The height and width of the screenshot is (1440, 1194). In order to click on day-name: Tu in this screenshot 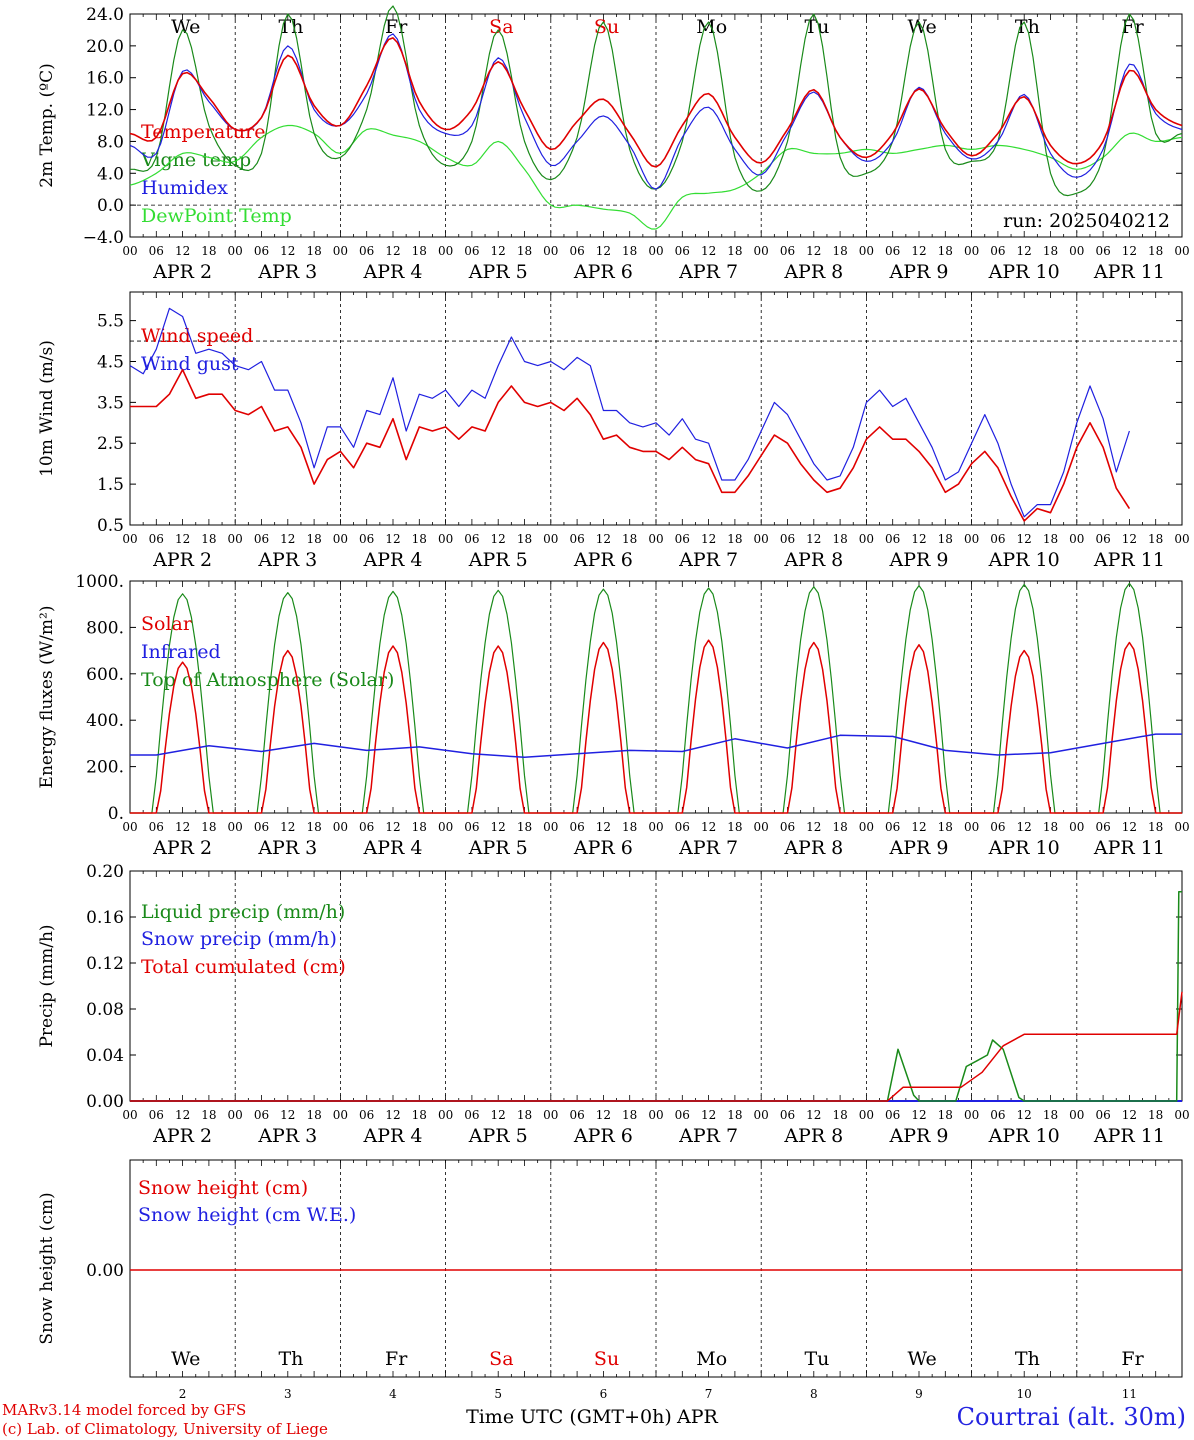, I will do `click(816, 1359)`.